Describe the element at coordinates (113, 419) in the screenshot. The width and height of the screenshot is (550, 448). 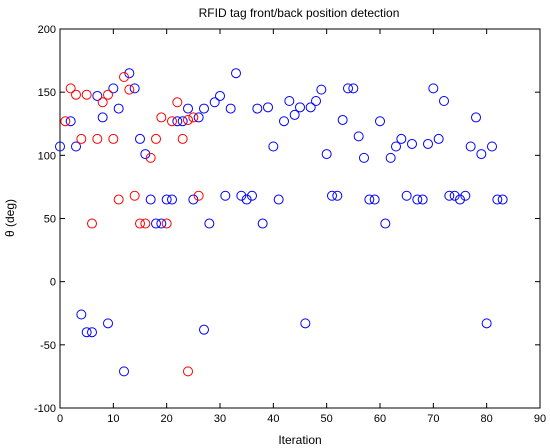
I see `x-tick-label: 10` at that location.